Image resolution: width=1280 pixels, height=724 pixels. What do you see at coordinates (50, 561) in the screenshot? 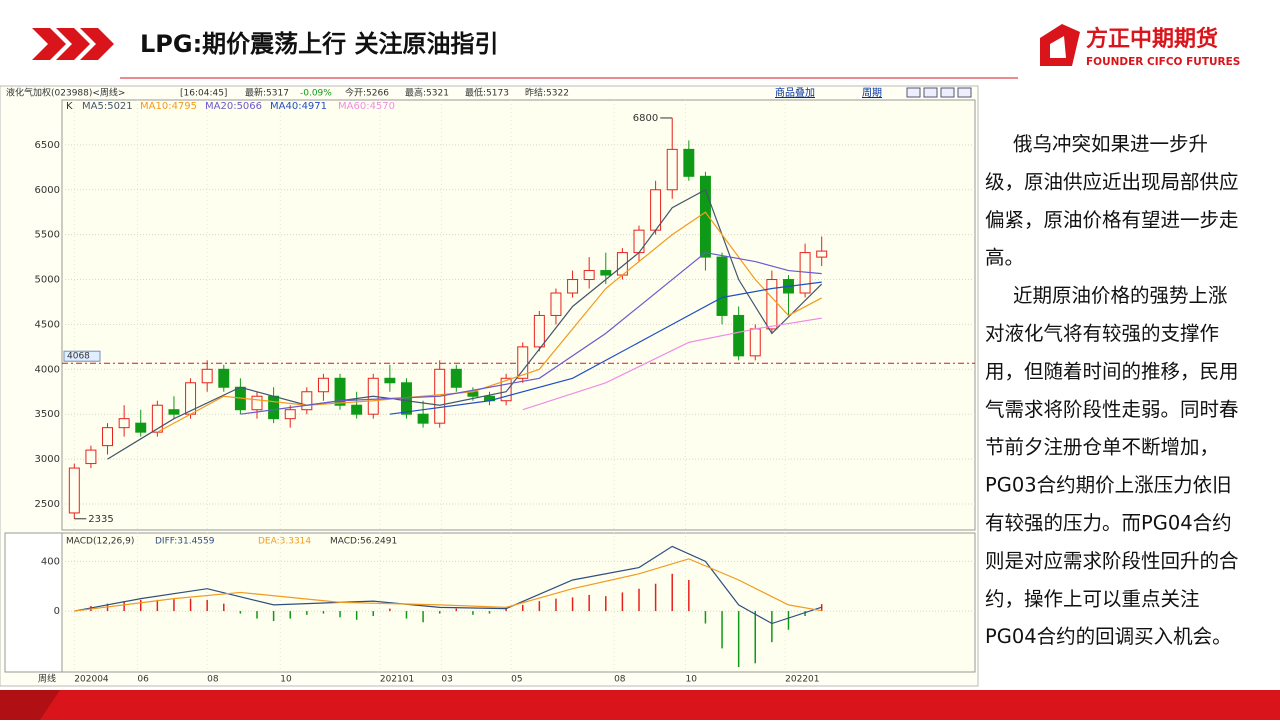
I see `y-tick-label: 400` at bounding box center [50, 561].